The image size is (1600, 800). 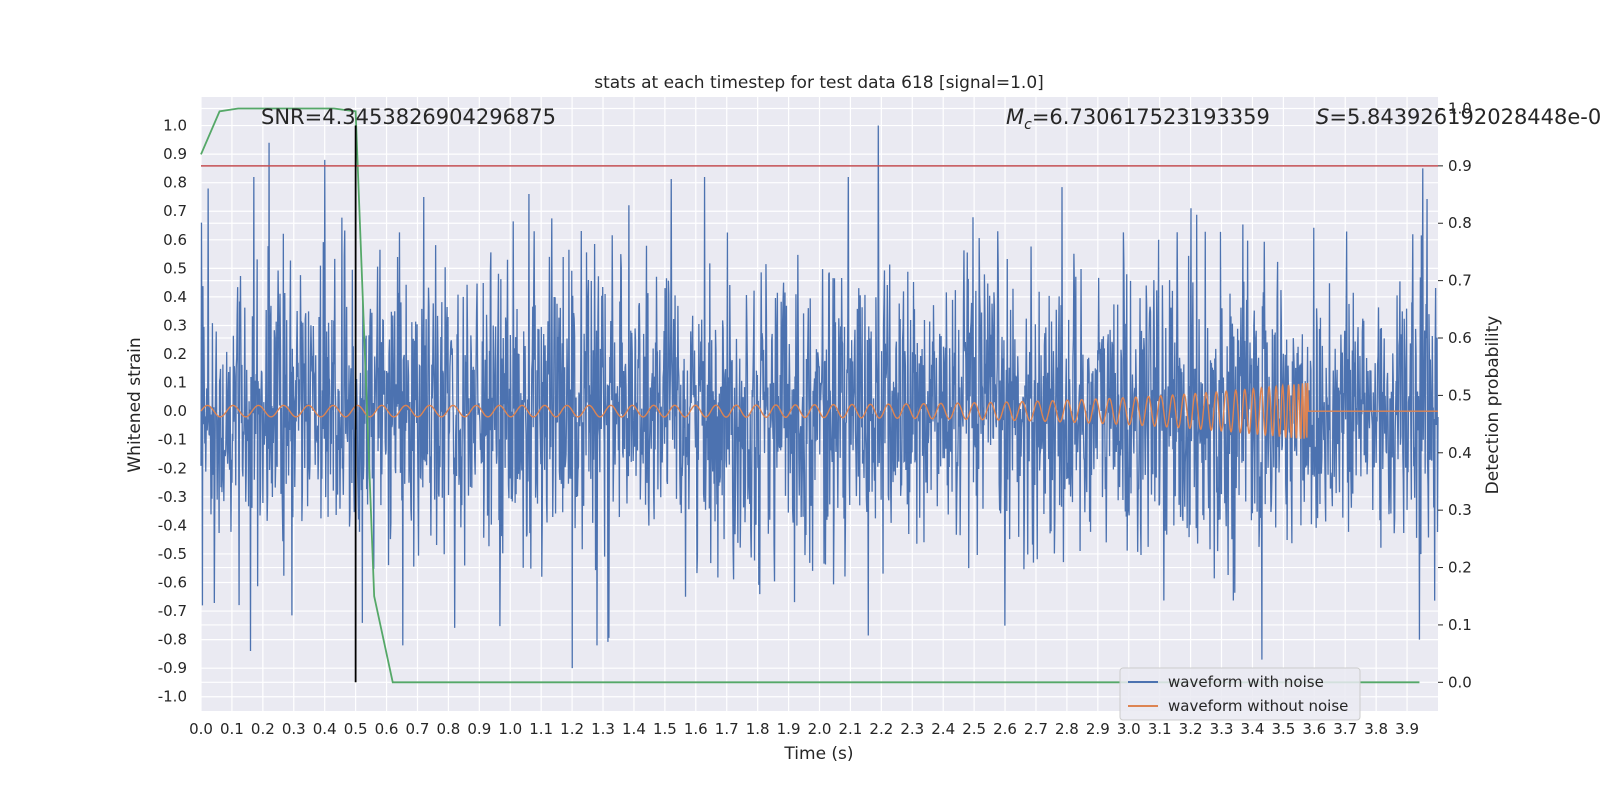 What do you see at coordinates (665, 729) in the screenshot?
I see `x-tick-label: 1.5` at bounding box center [665, 729].